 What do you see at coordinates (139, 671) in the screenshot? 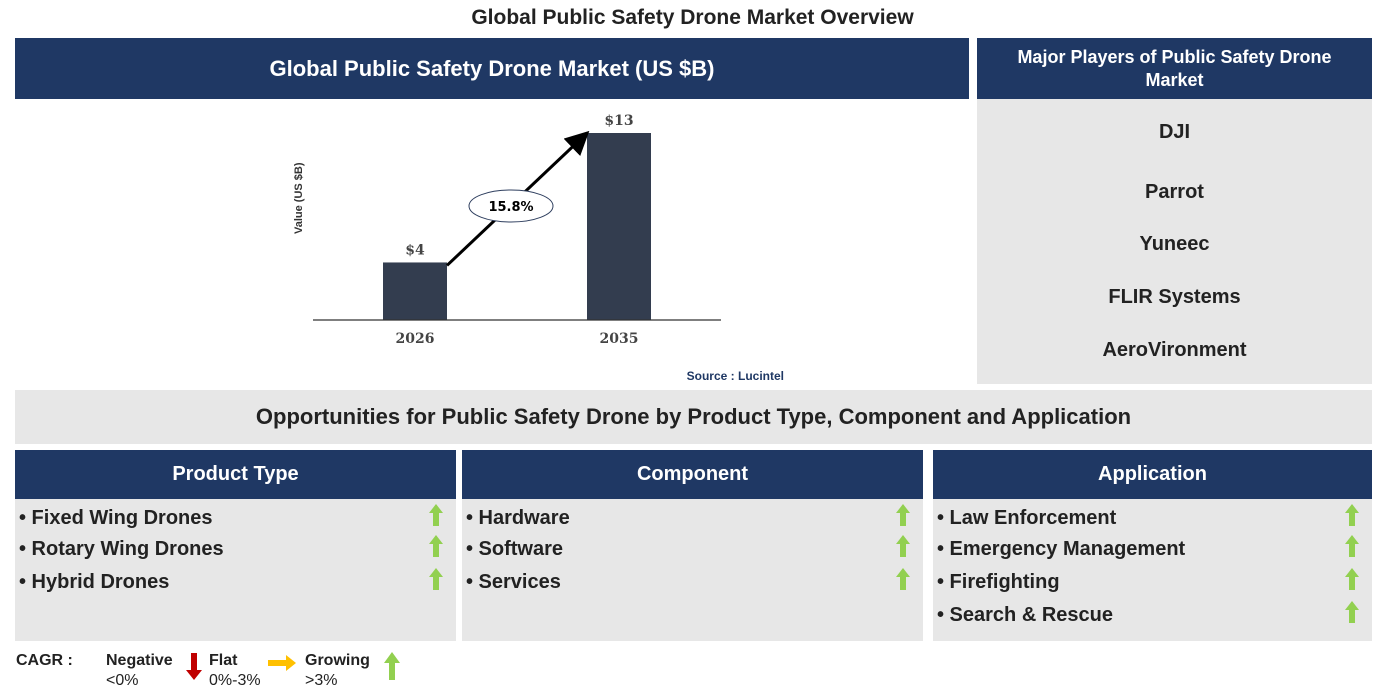
I see `legend-negative: Negative <0%` at bounding box center [139, 671].